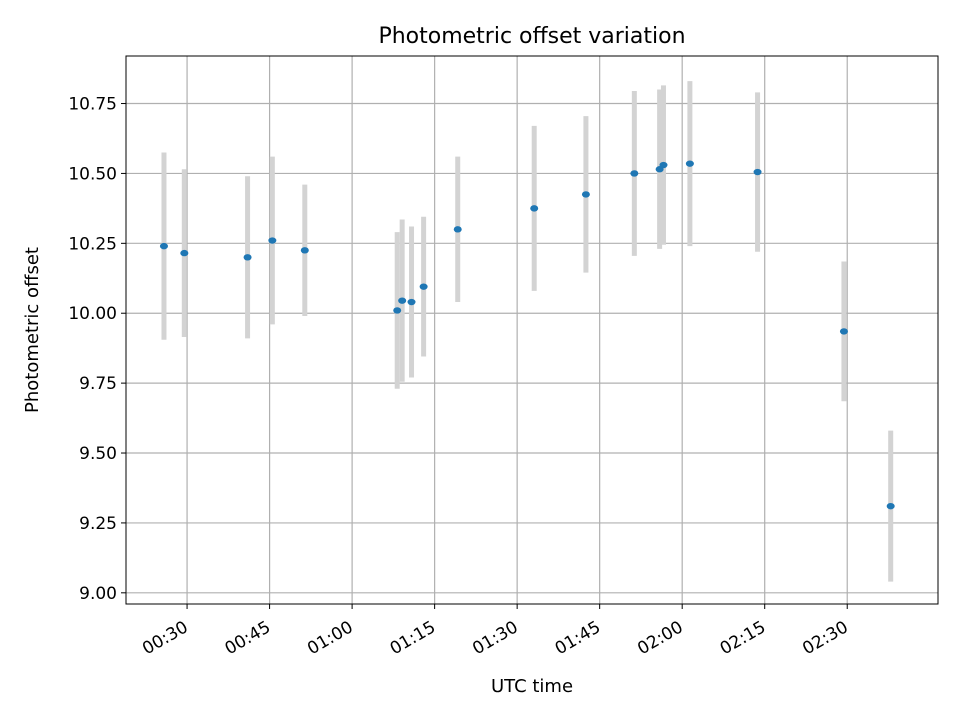 This screenshot has width=960, height=720. I want to click on y-tick-label: 10.00, so click(92, 314).